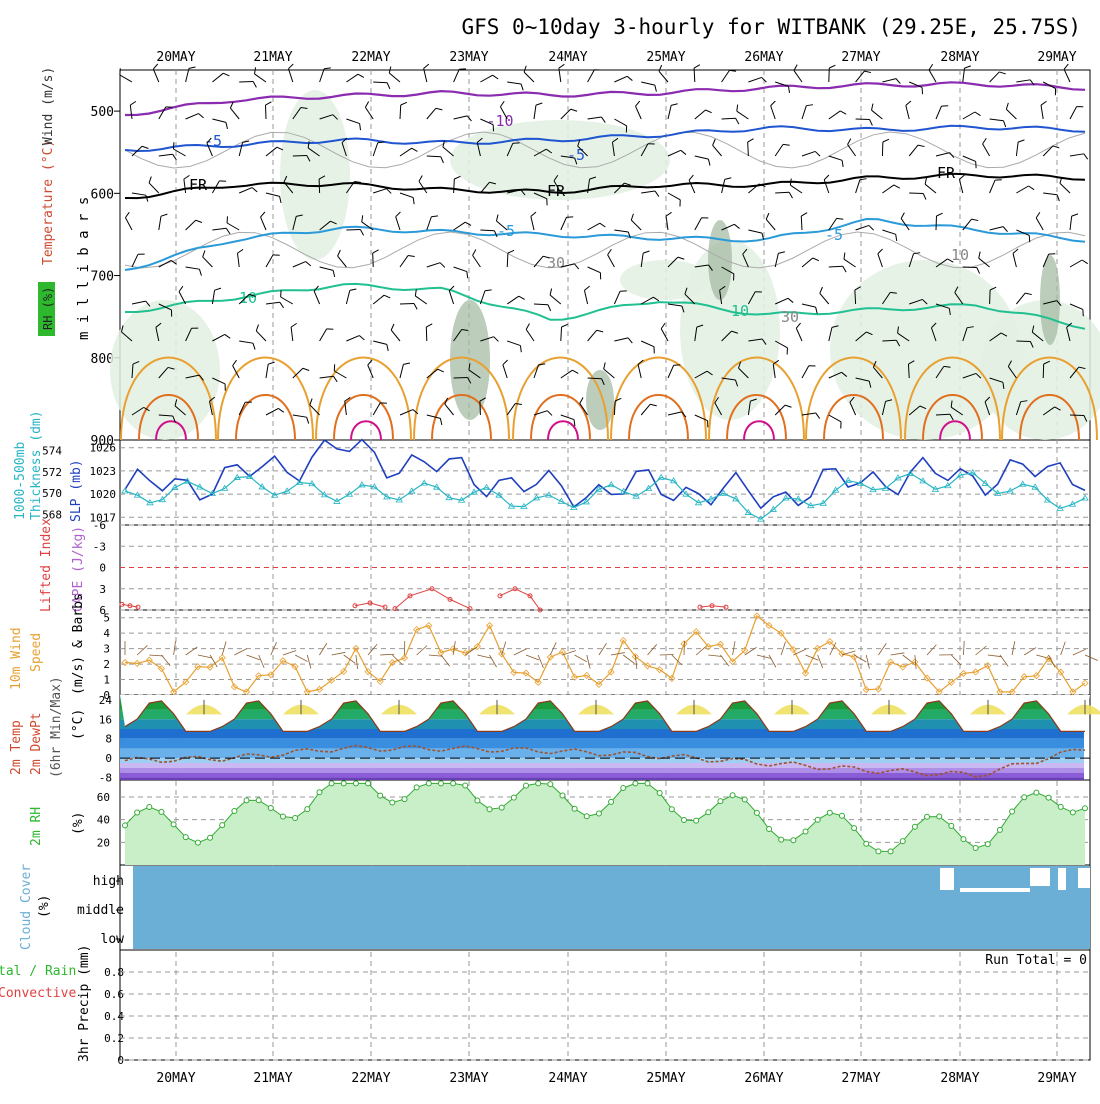  Describe the element at coordinates (665, 1078) in the screenshot. I see `date-label-bottom: 25MAY` at that location.